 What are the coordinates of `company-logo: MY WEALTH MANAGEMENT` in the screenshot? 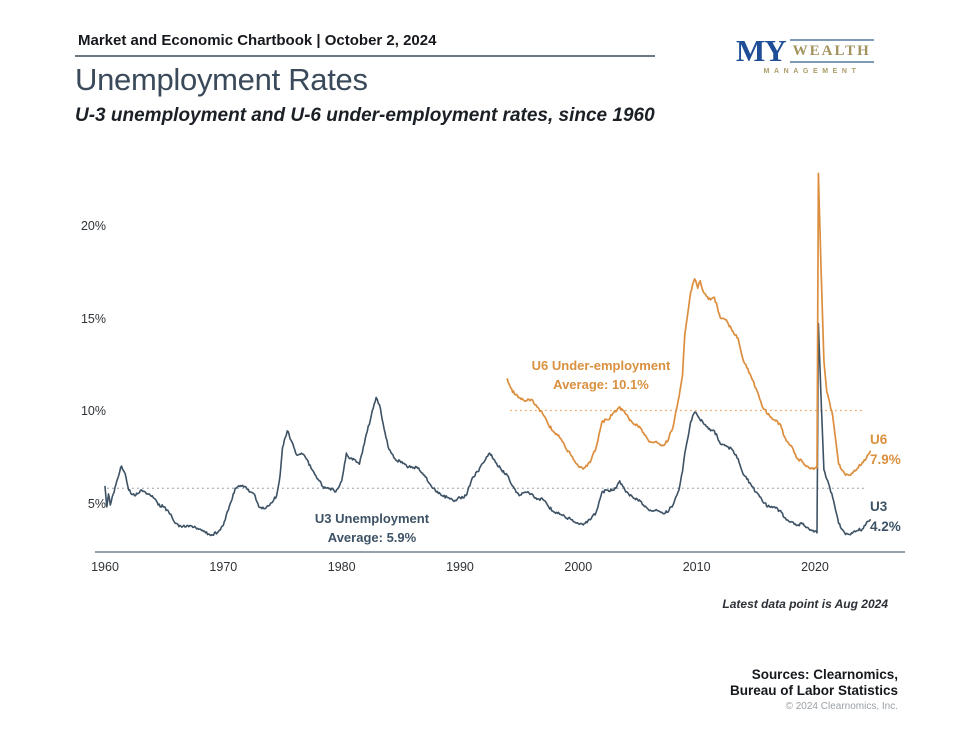 It's located at (812, 54).